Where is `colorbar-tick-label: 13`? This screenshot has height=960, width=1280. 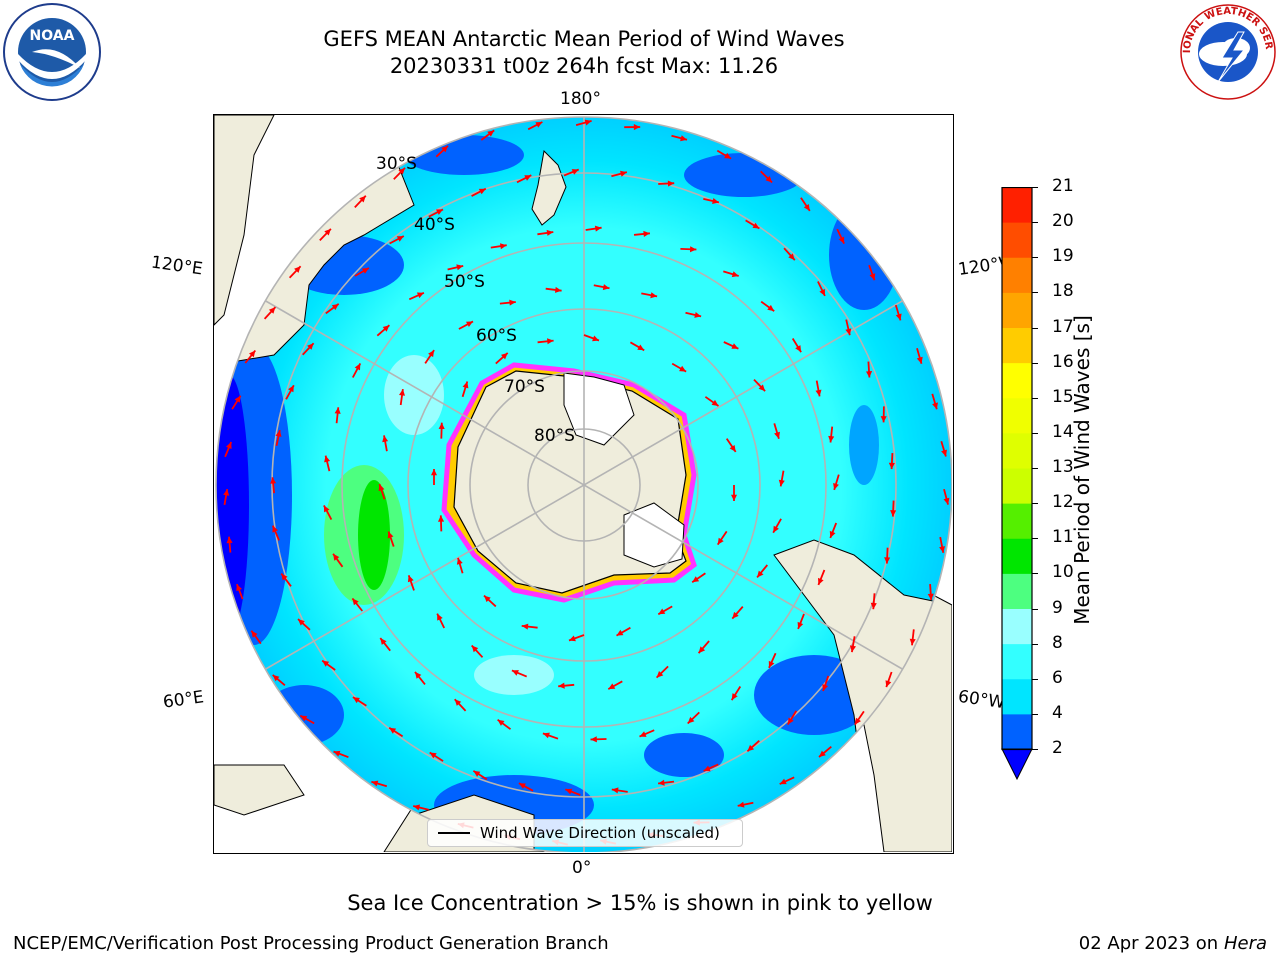
colorbar-tick-label: 13 is located at coordinates (1063, 467).